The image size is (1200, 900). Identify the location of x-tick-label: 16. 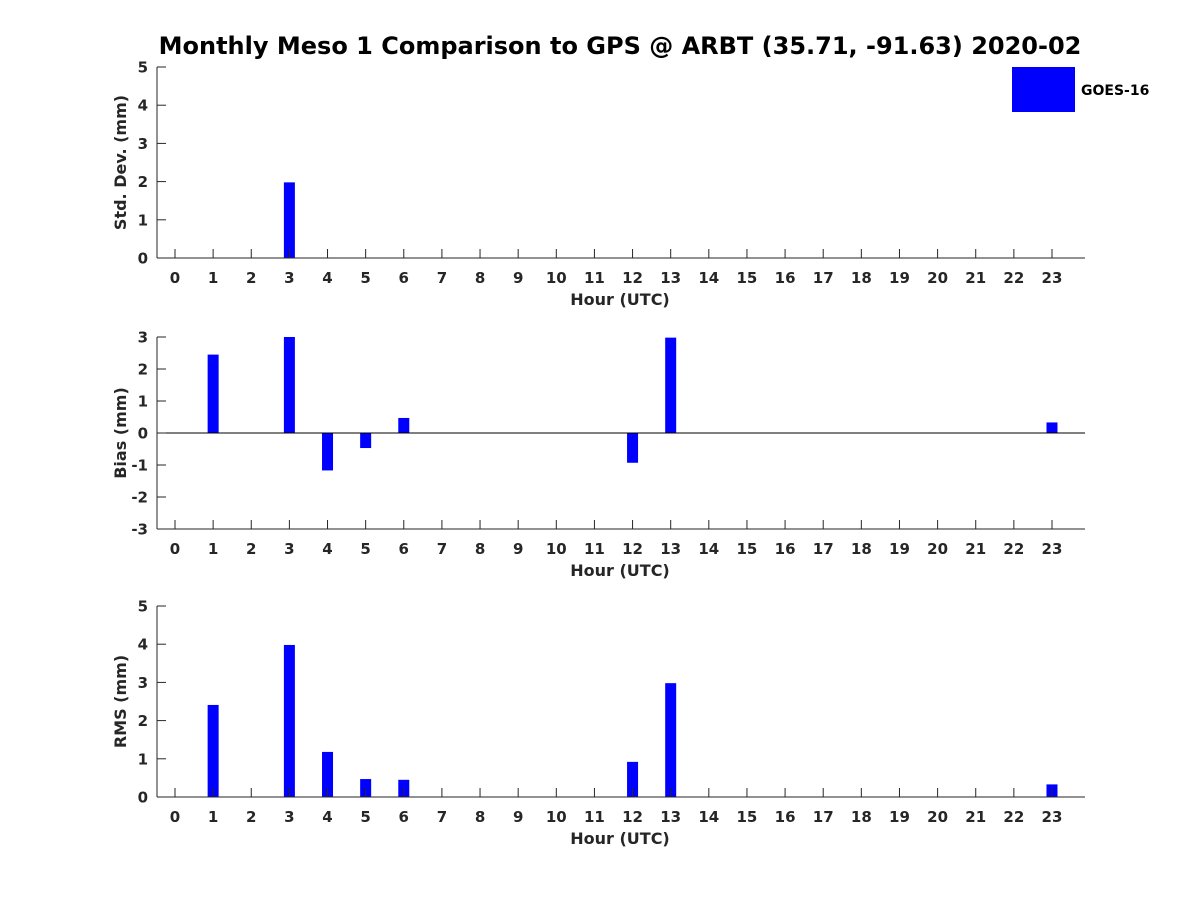
(785, 549).